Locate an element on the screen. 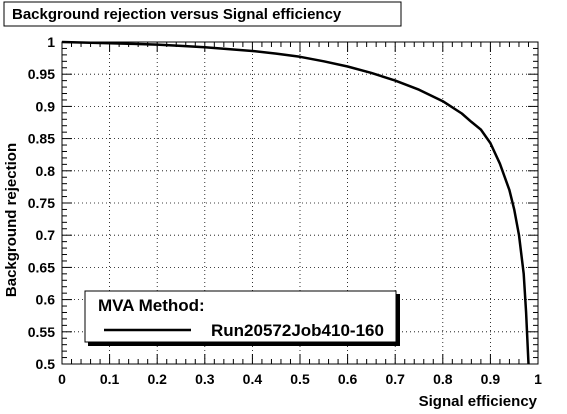 The height and width of the screenshot is (414, 567). legend: MVA Method: Run20572Job410-160 is located at coordinates (242, 318).